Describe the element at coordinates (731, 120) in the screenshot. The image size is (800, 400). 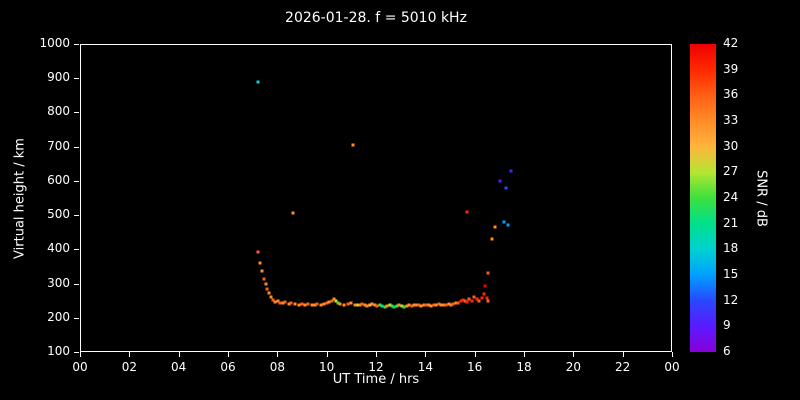
I see `colorbar-tick-label: 33` at that location.